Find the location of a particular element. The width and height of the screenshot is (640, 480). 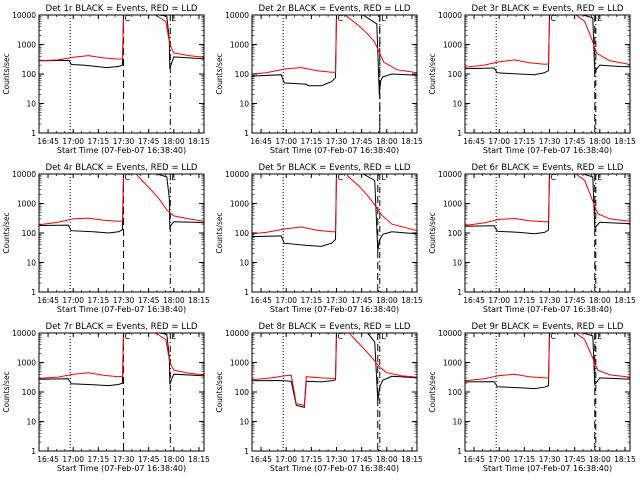

panel-title: Det 2r BLACK = Events, RED = LLD is located at coordinates (334, 9).